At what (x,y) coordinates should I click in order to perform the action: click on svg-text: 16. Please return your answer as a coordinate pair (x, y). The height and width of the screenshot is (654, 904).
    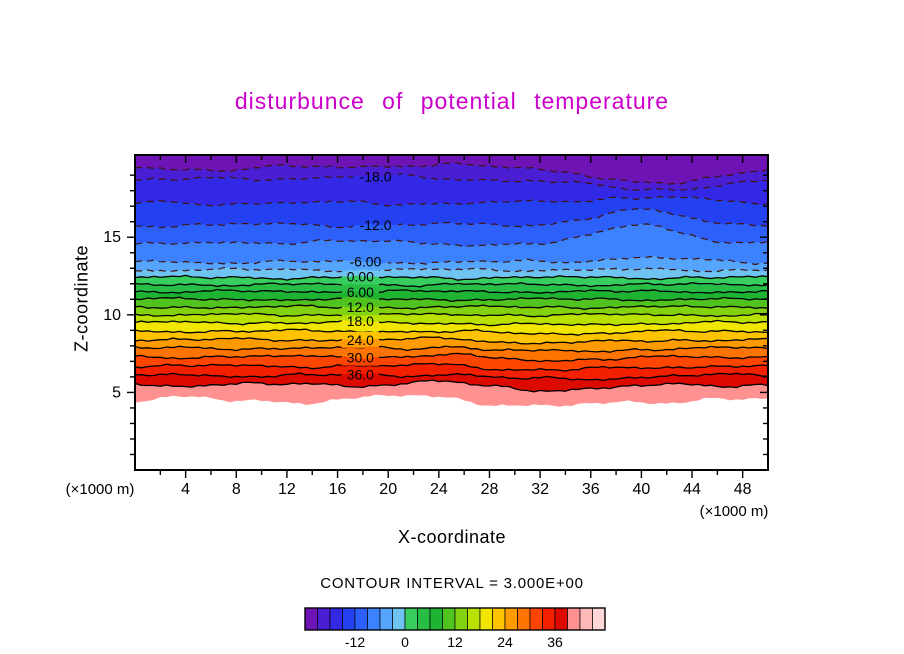
    Looking at the image, I should click on (338, 489).